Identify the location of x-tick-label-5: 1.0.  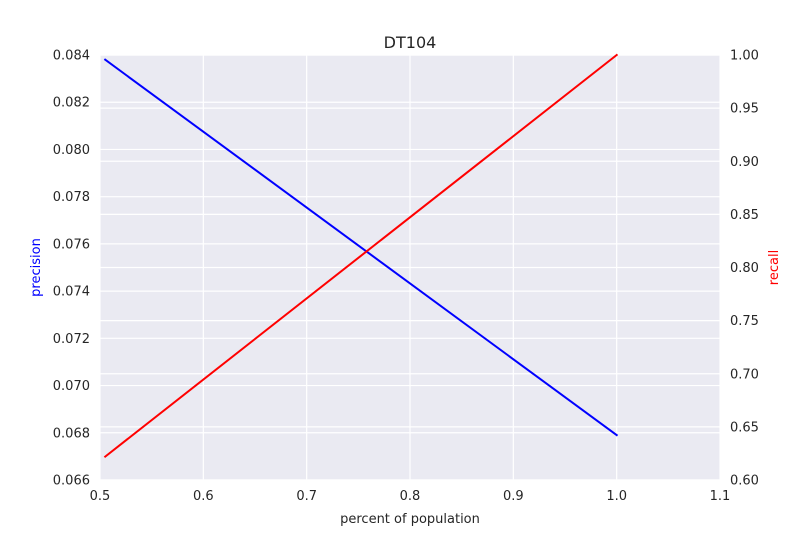
(616, 496).